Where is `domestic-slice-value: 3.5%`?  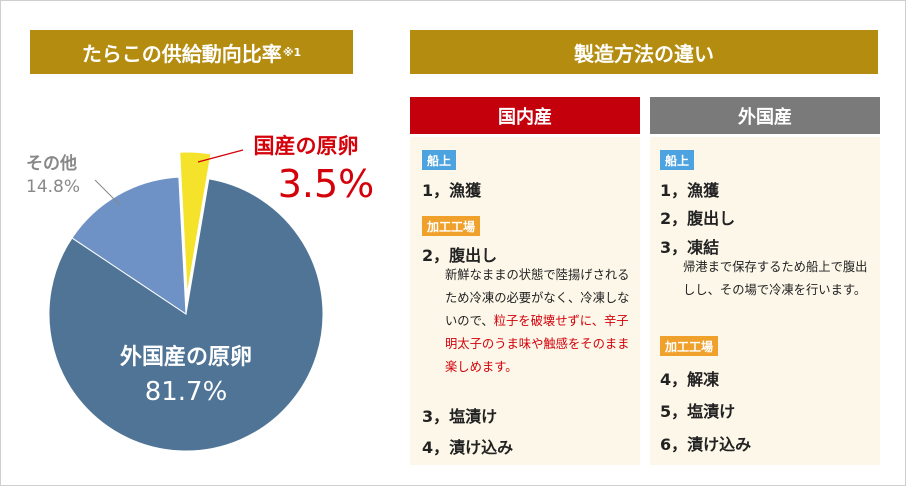 domestic-slice-value: 3.5% is located at coordinates (326, 184).